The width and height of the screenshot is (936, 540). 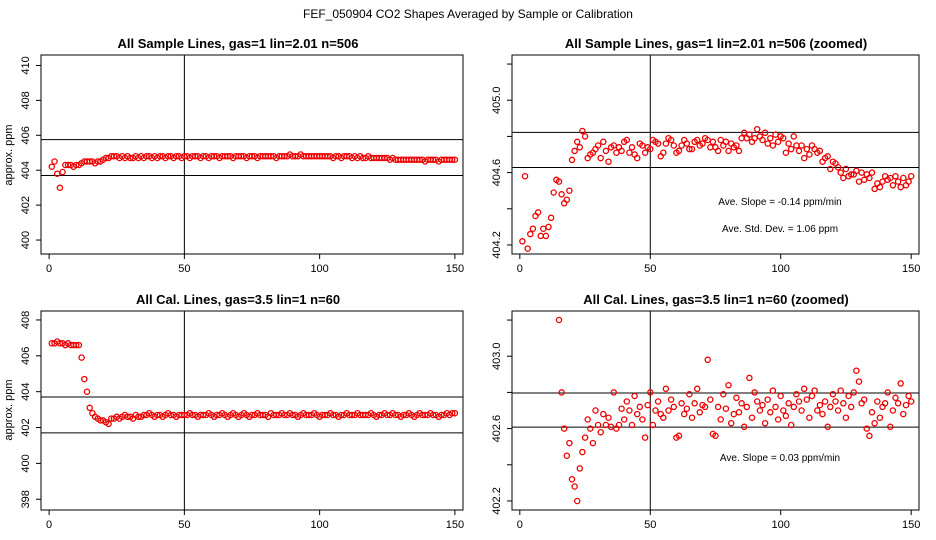 What do you see at coordinates (49, 525) in the screenshot?
I see `x-tick-label: 0` at bounding box center [49, 525].